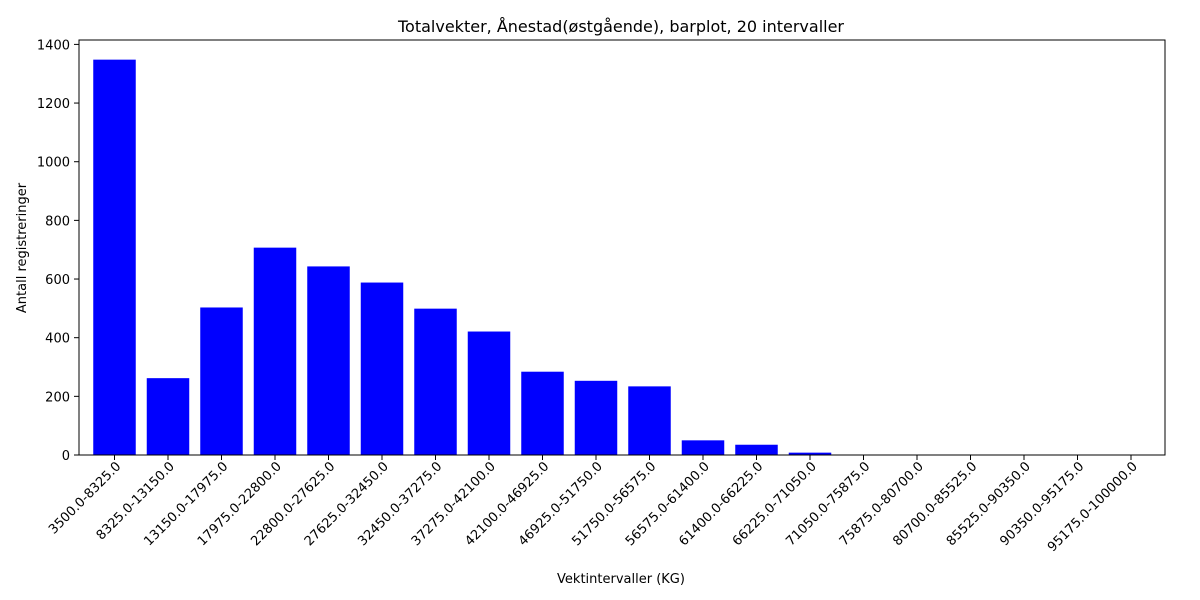 The width and height of the screenshot is (1200, 600). What do you see at coordinates (53, 45) in the screenshot?
I see `y-tick-label: 1400` at bounding box center [53, 45].